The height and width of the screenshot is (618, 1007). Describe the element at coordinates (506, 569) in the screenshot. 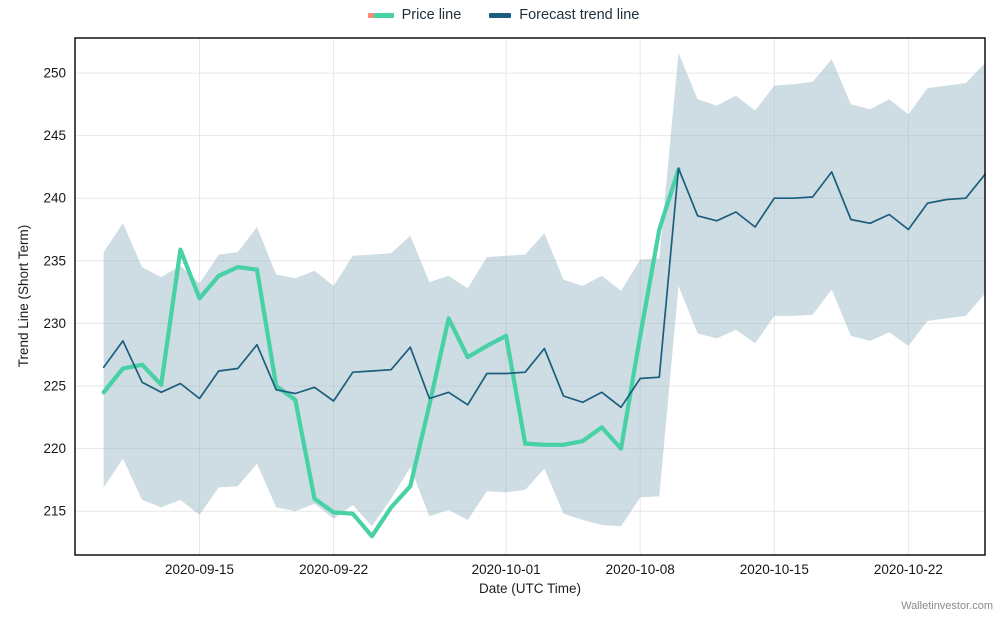

I see `x-tick-label: 2020-10-01` at that location.